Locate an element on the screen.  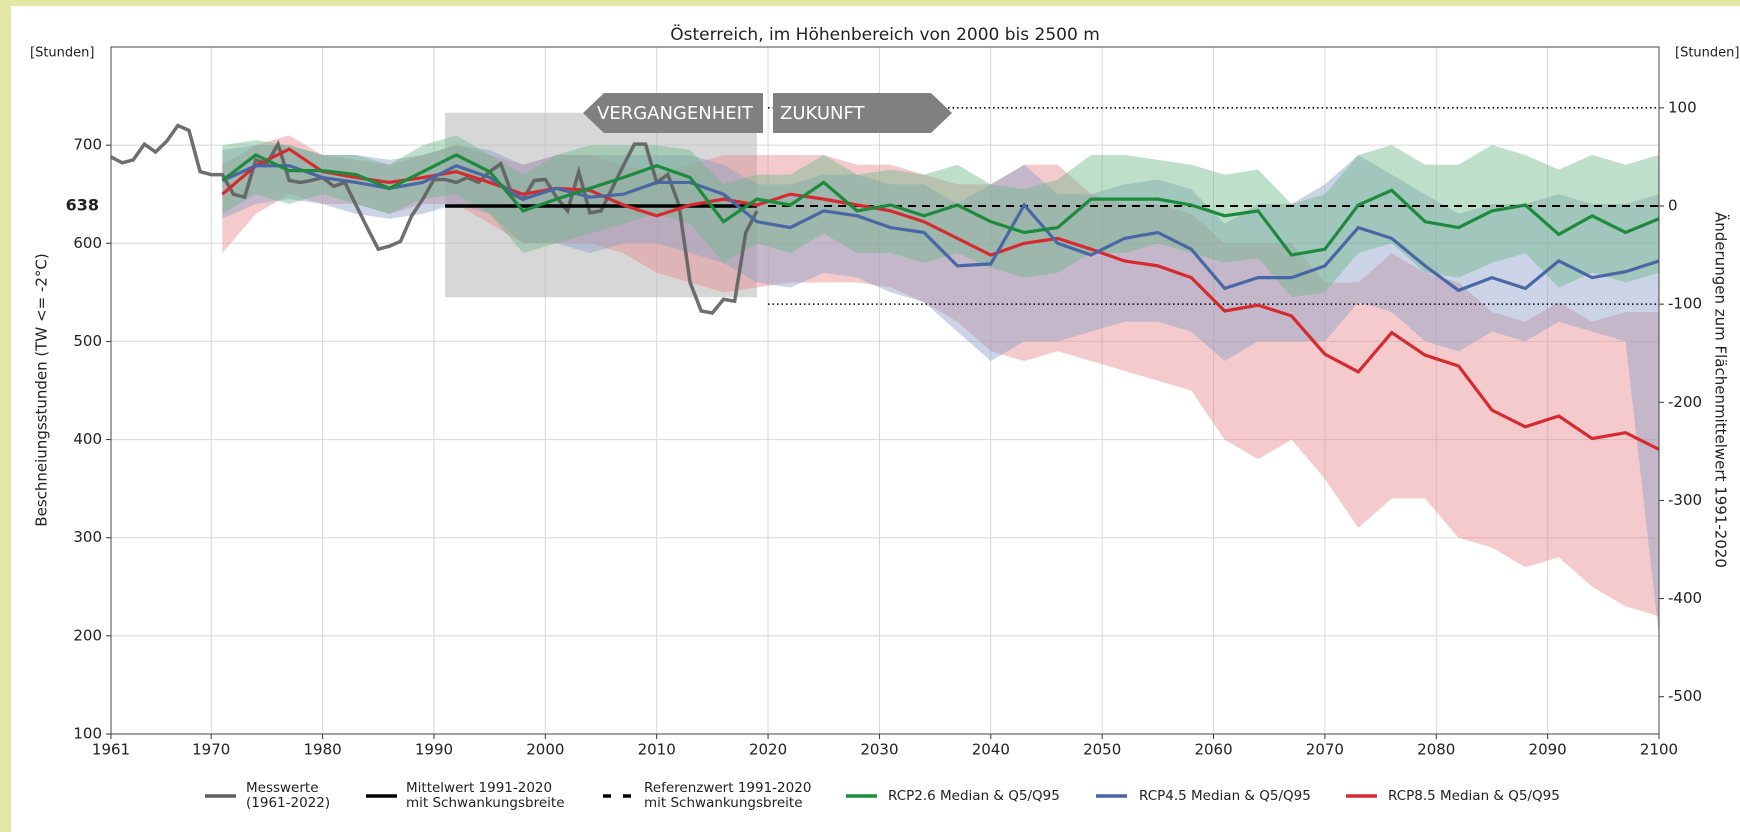
y2-tick-label: -400 is located at coordinates (1685, 598).